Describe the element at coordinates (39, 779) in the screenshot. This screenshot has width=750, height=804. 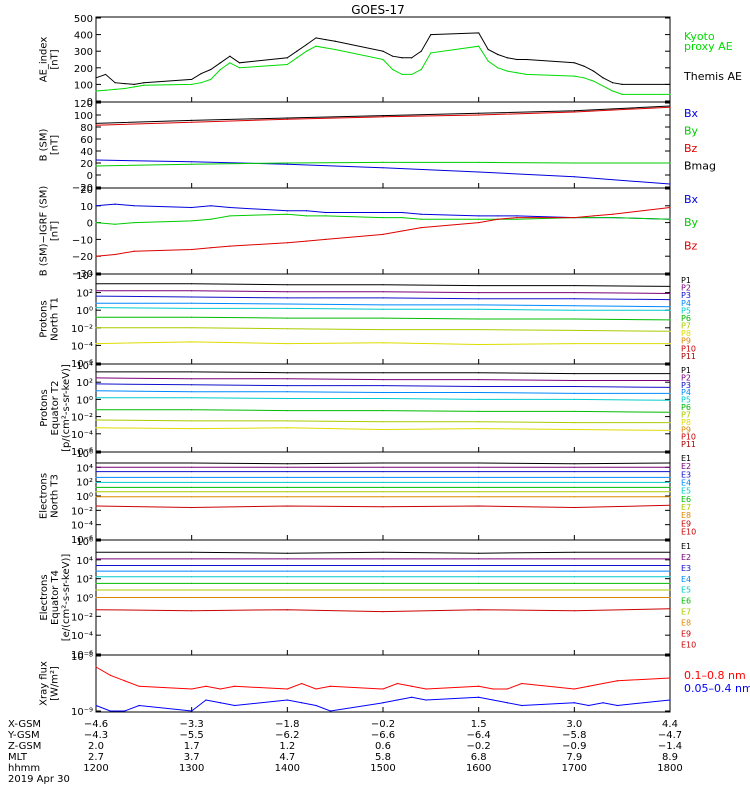
I see `date-label: 2019 Apr 30` at that location.